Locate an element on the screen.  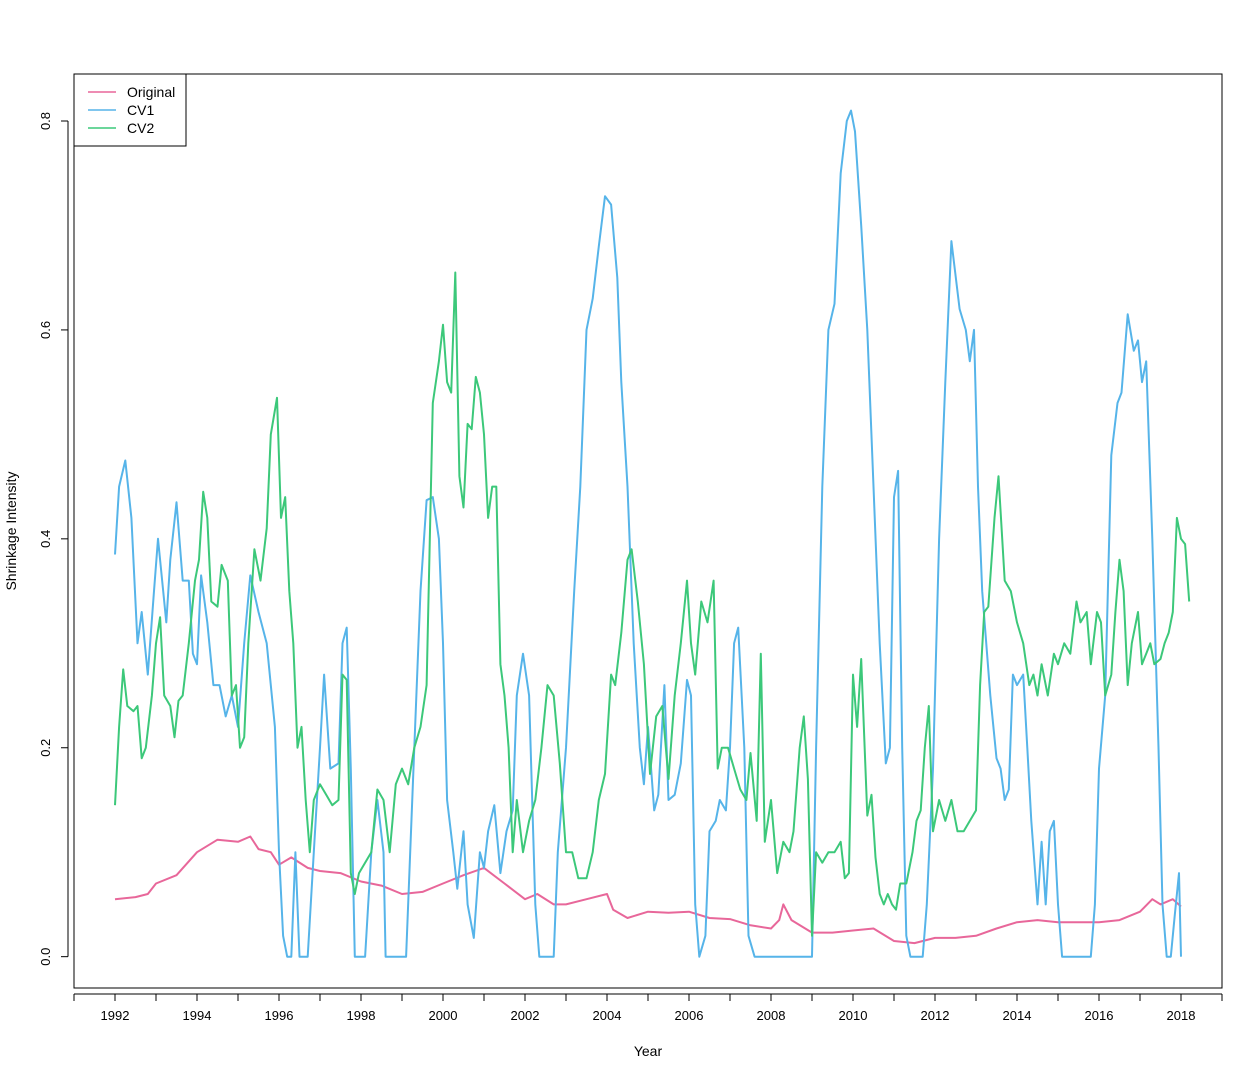
series-line-original is located at coordinates (648, 890).